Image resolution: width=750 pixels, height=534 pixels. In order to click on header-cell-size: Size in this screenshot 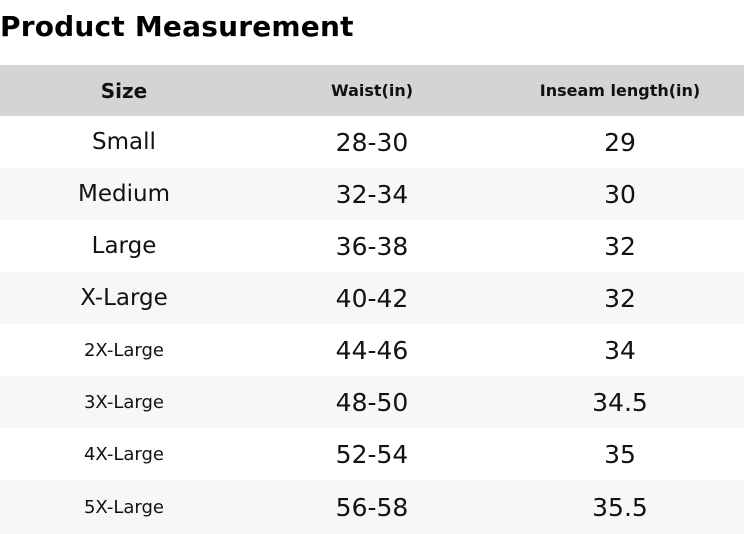, I will do `click(124, 90)`.